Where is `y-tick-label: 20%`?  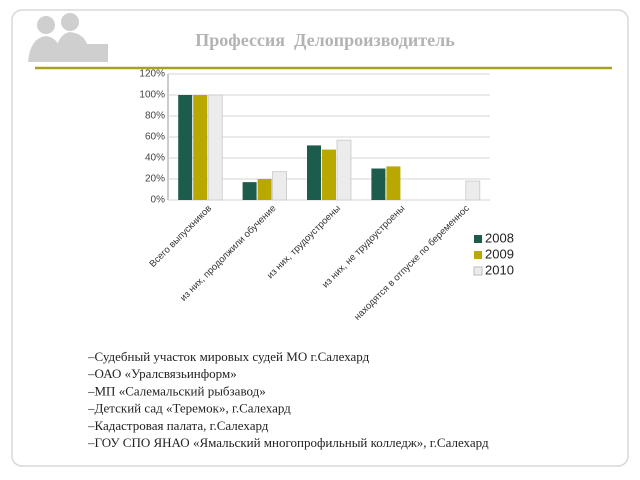
y-tick-label: 20% is located at coordinates (155, 179).